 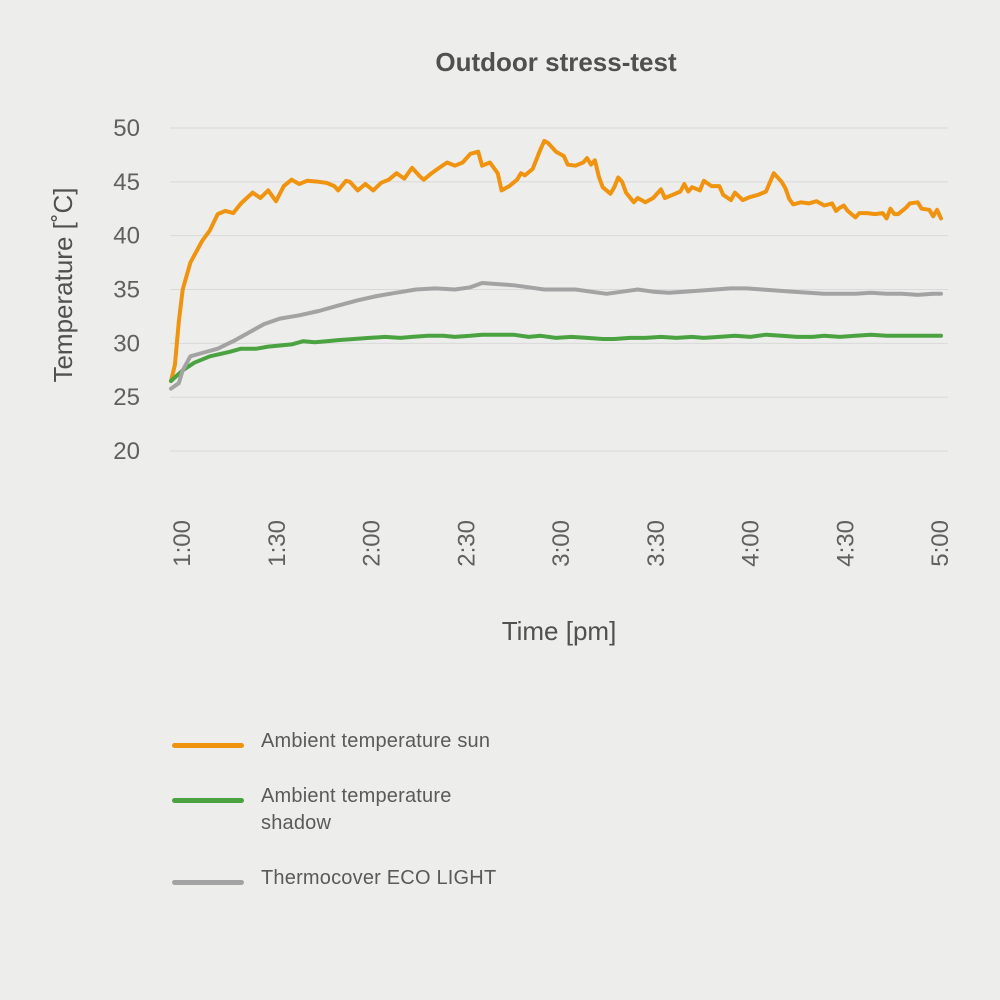 What do you see at coordinates (845, 543) in the screenshot?
I see `x-tick-label: 4:30` at bounding box center [845, 543].